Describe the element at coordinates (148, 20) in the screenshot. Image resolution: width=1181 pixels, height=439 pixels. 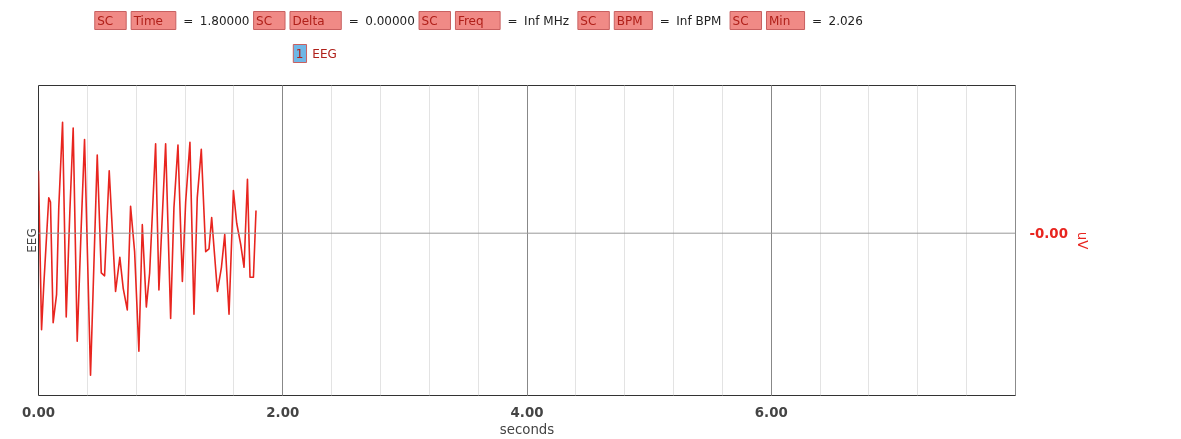
I see `text: Time` at that location.